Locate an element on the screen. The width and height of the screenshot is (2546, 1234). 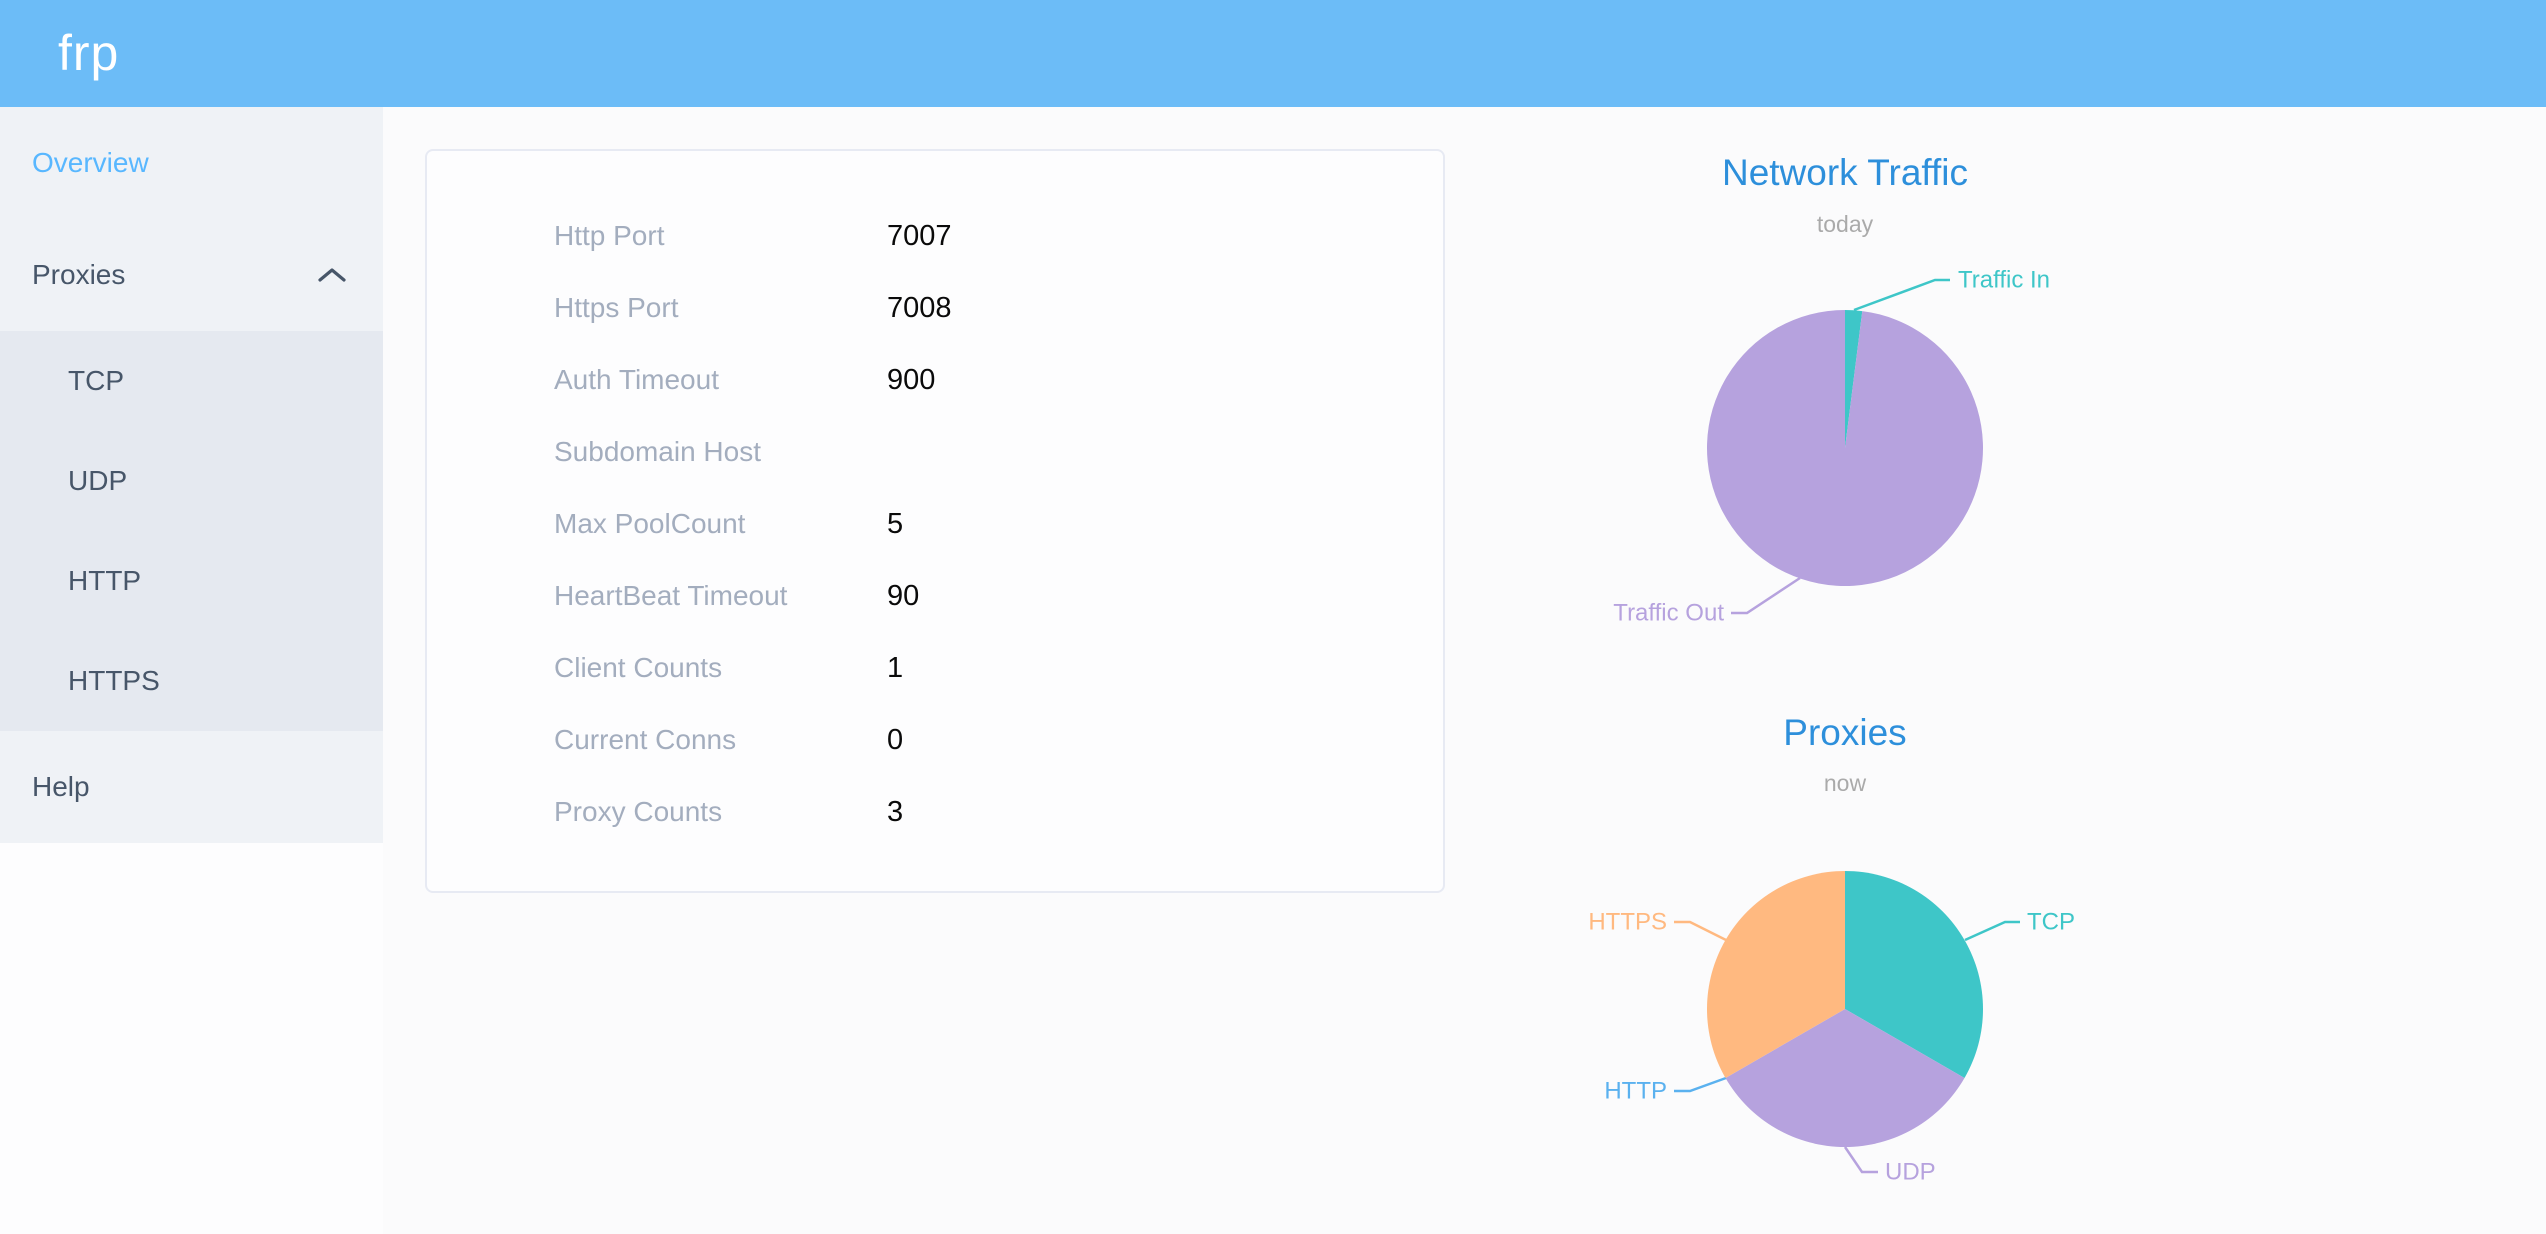
config-label: Max PoolCount is located at coordinates (650, 523).